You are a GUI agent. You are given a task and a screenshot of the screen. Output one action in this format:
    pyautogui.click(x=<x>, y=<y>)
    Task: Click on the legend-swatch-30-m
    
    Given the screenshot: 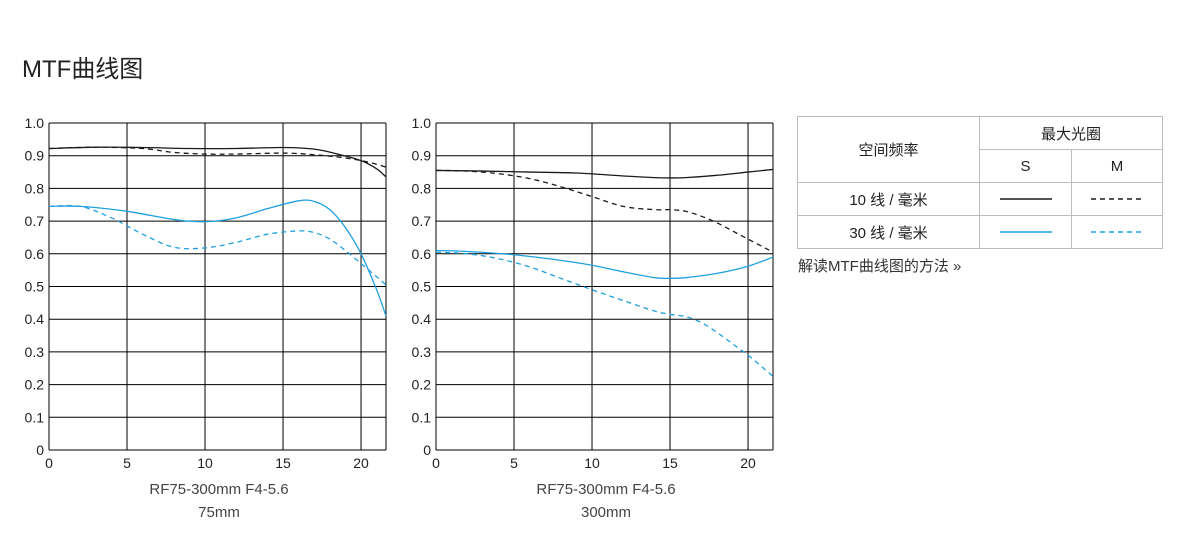 What is the action you would take?
    pyautogui.click(x=1117, y=232)
    